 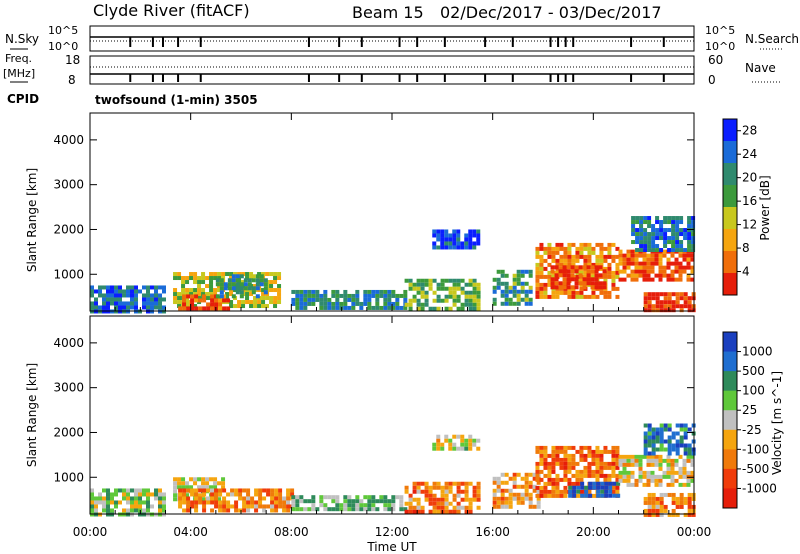 What do you see at coordinates (757, 352) in the screenshot?
I see `colorbar-tick-label: 1000` at bounding box center [757, 352].